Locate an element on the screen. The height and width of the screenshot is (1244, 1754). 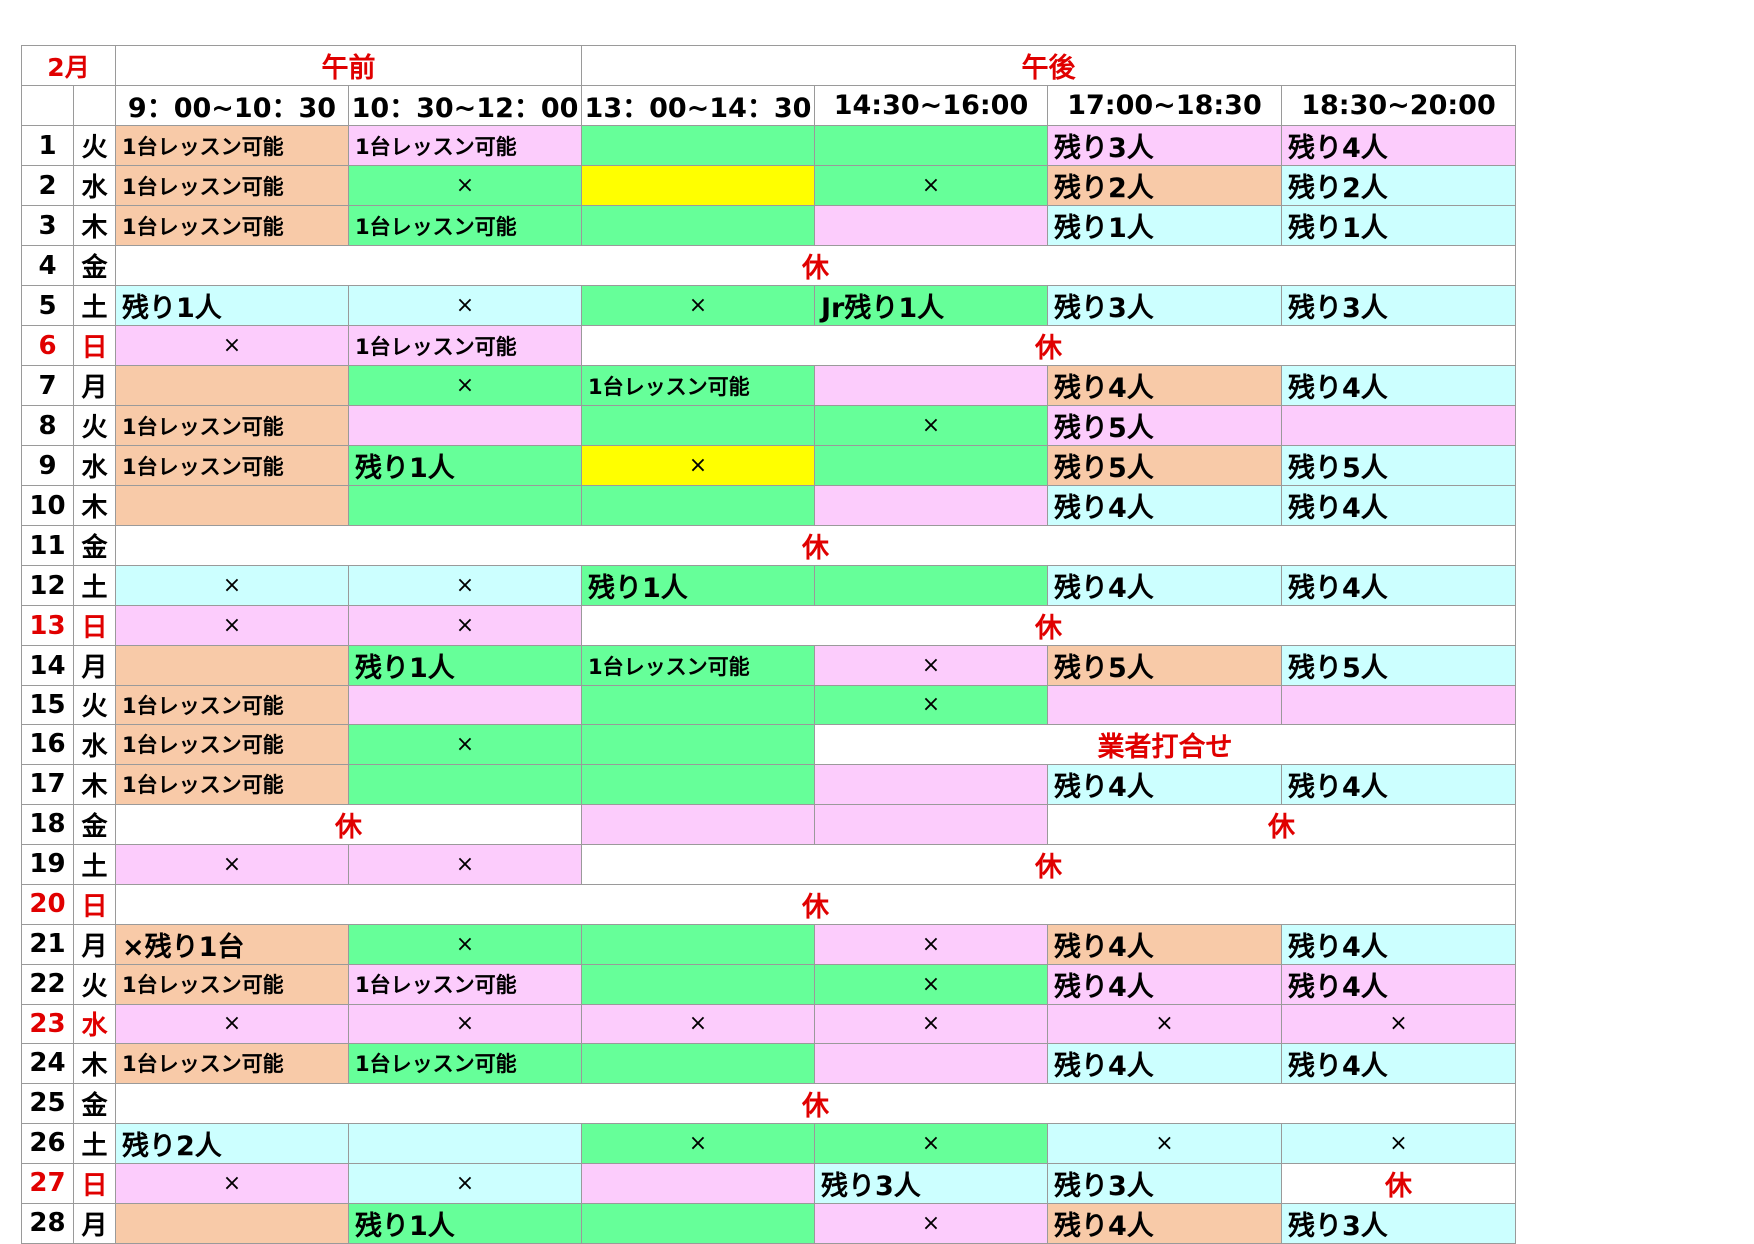
day-number: 9 is located at coordinates (47, 465).